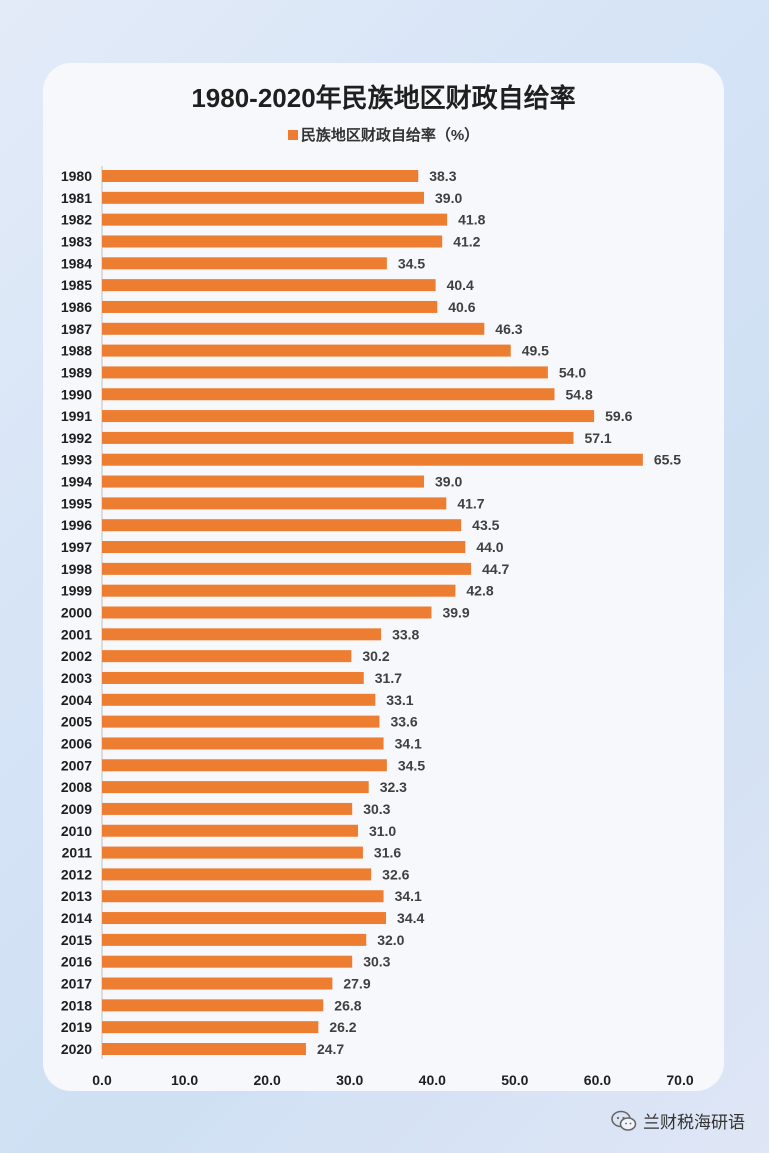 This screenshot has height=1153, width=769. Describe the element at coordinates (76, 634) in the screenshot. I see `category-label: 2001` at that location.